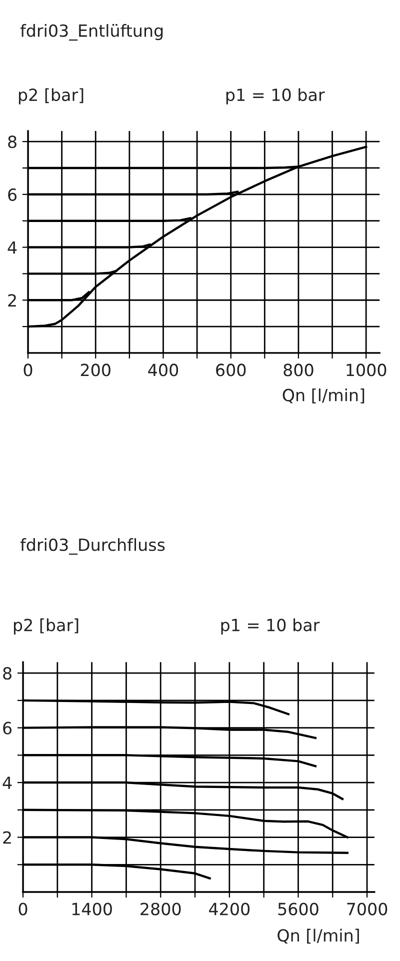  Describe the element at coordinates (92, 909) in the screenshot. I see `x-tick-label: 1400` at that location.